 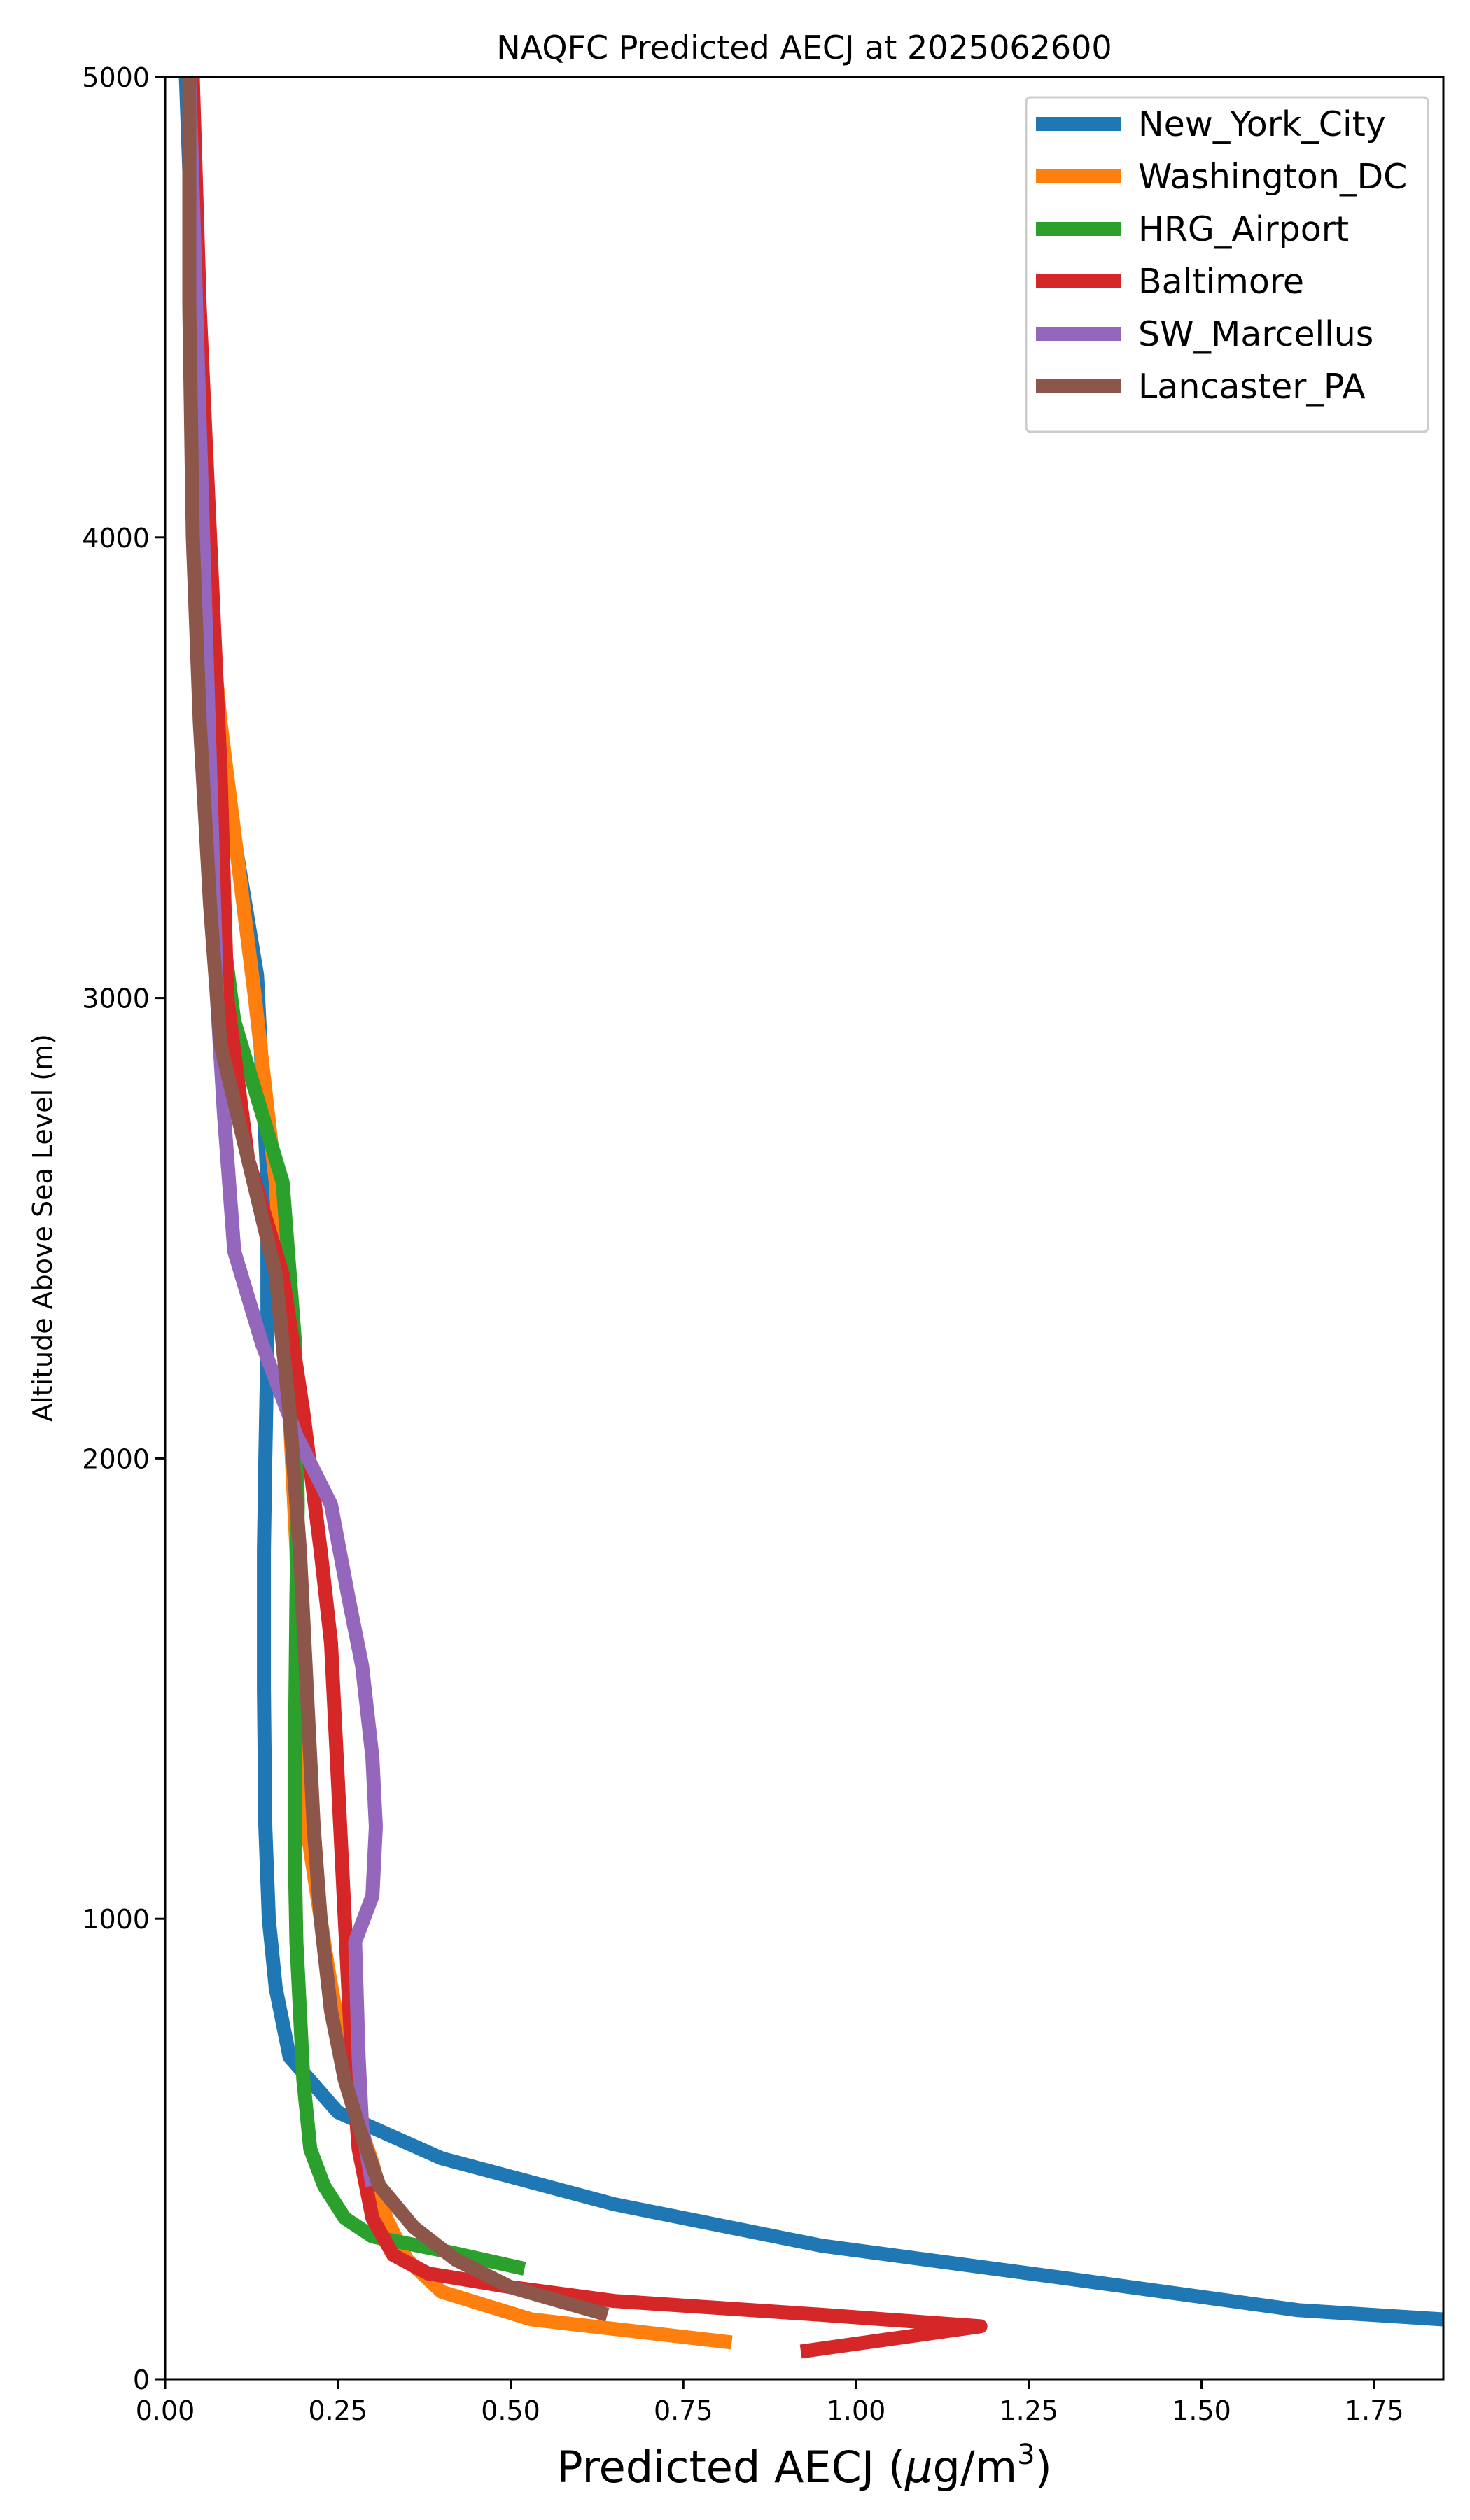 What do you see at coordinates (1026, 2455) in the screenshot?
I see `x-axis-label-superscript: 3` at bounding box center [1026, 2455].